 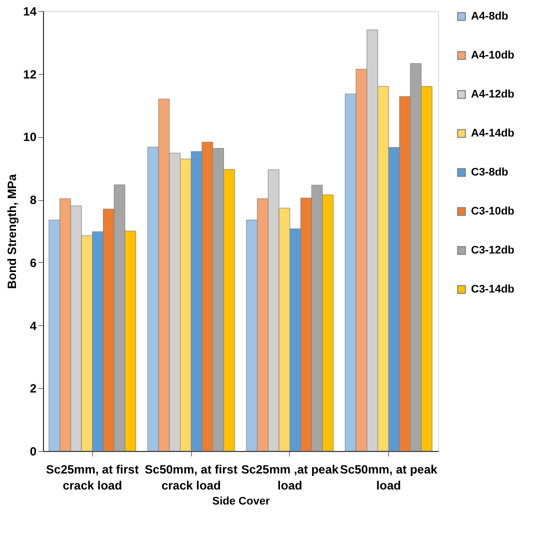 What do you see at coordinates (493, 94) in the screenshot?
I see `legend-label: A4-12db` at bounding box center [493, 94].